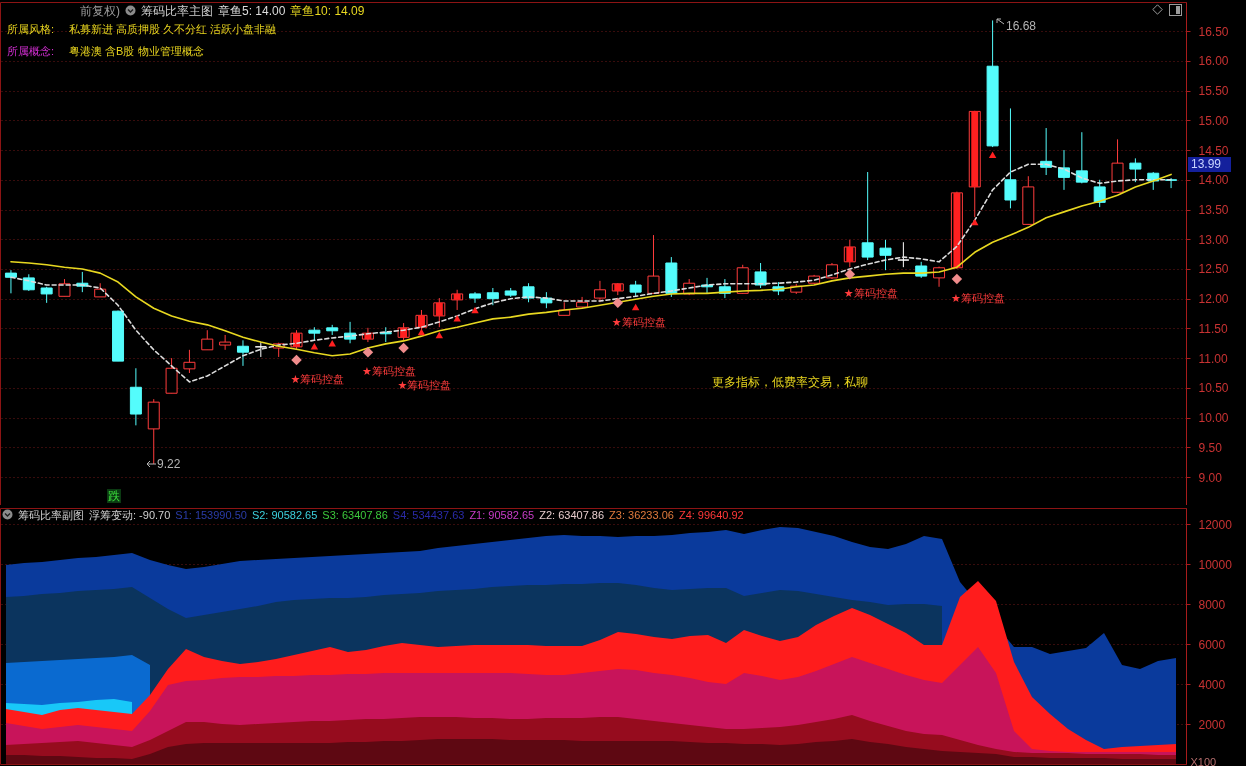 The height and width of the screenshot is (766, 1246). I want to click on y-tick-label: 2000, so click(1212, 724).